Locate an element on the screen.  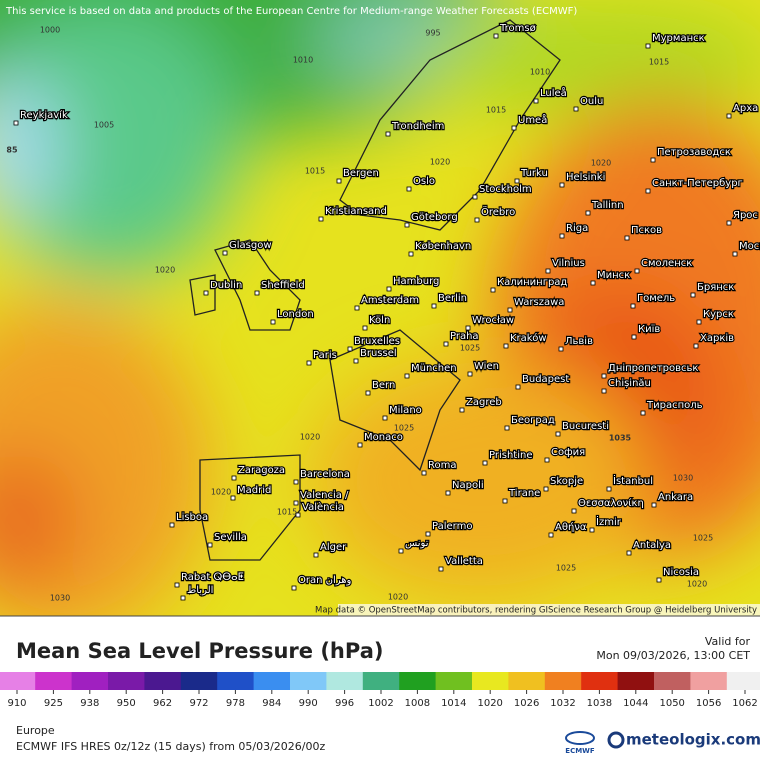
bar-end is located at coordinates (757, 681).